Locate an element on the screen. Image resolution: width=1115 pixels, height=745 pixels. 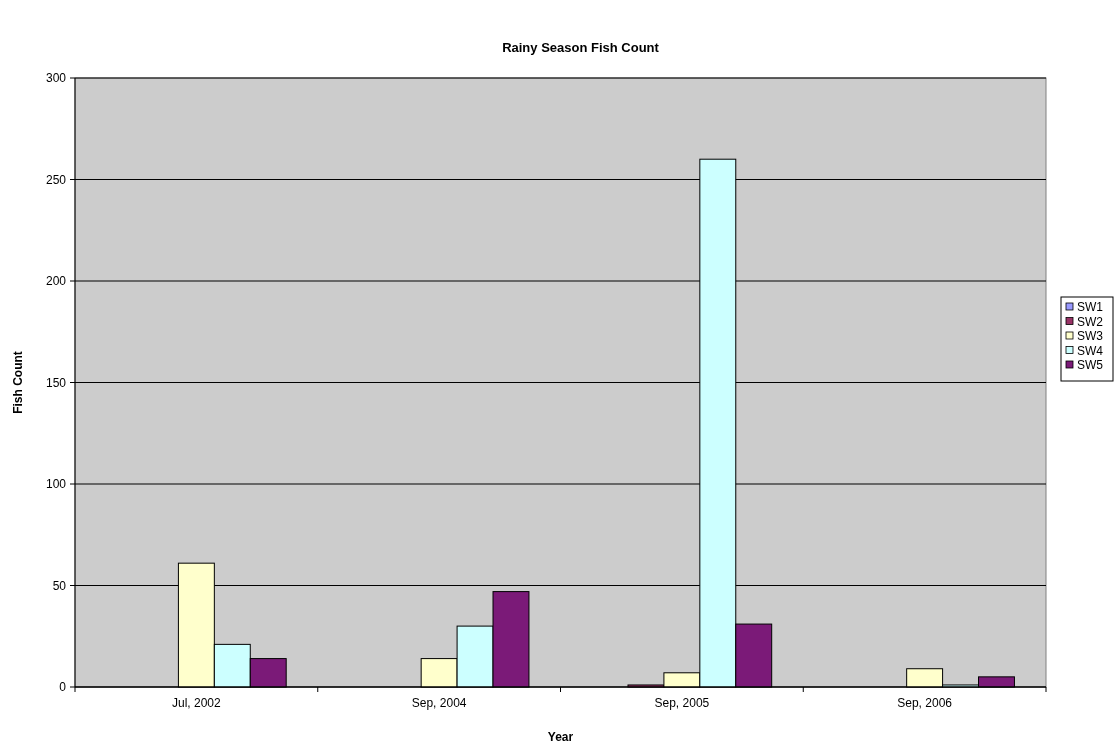
x-tick-label: Jul, 2002 is located at coordinates (197, 703).